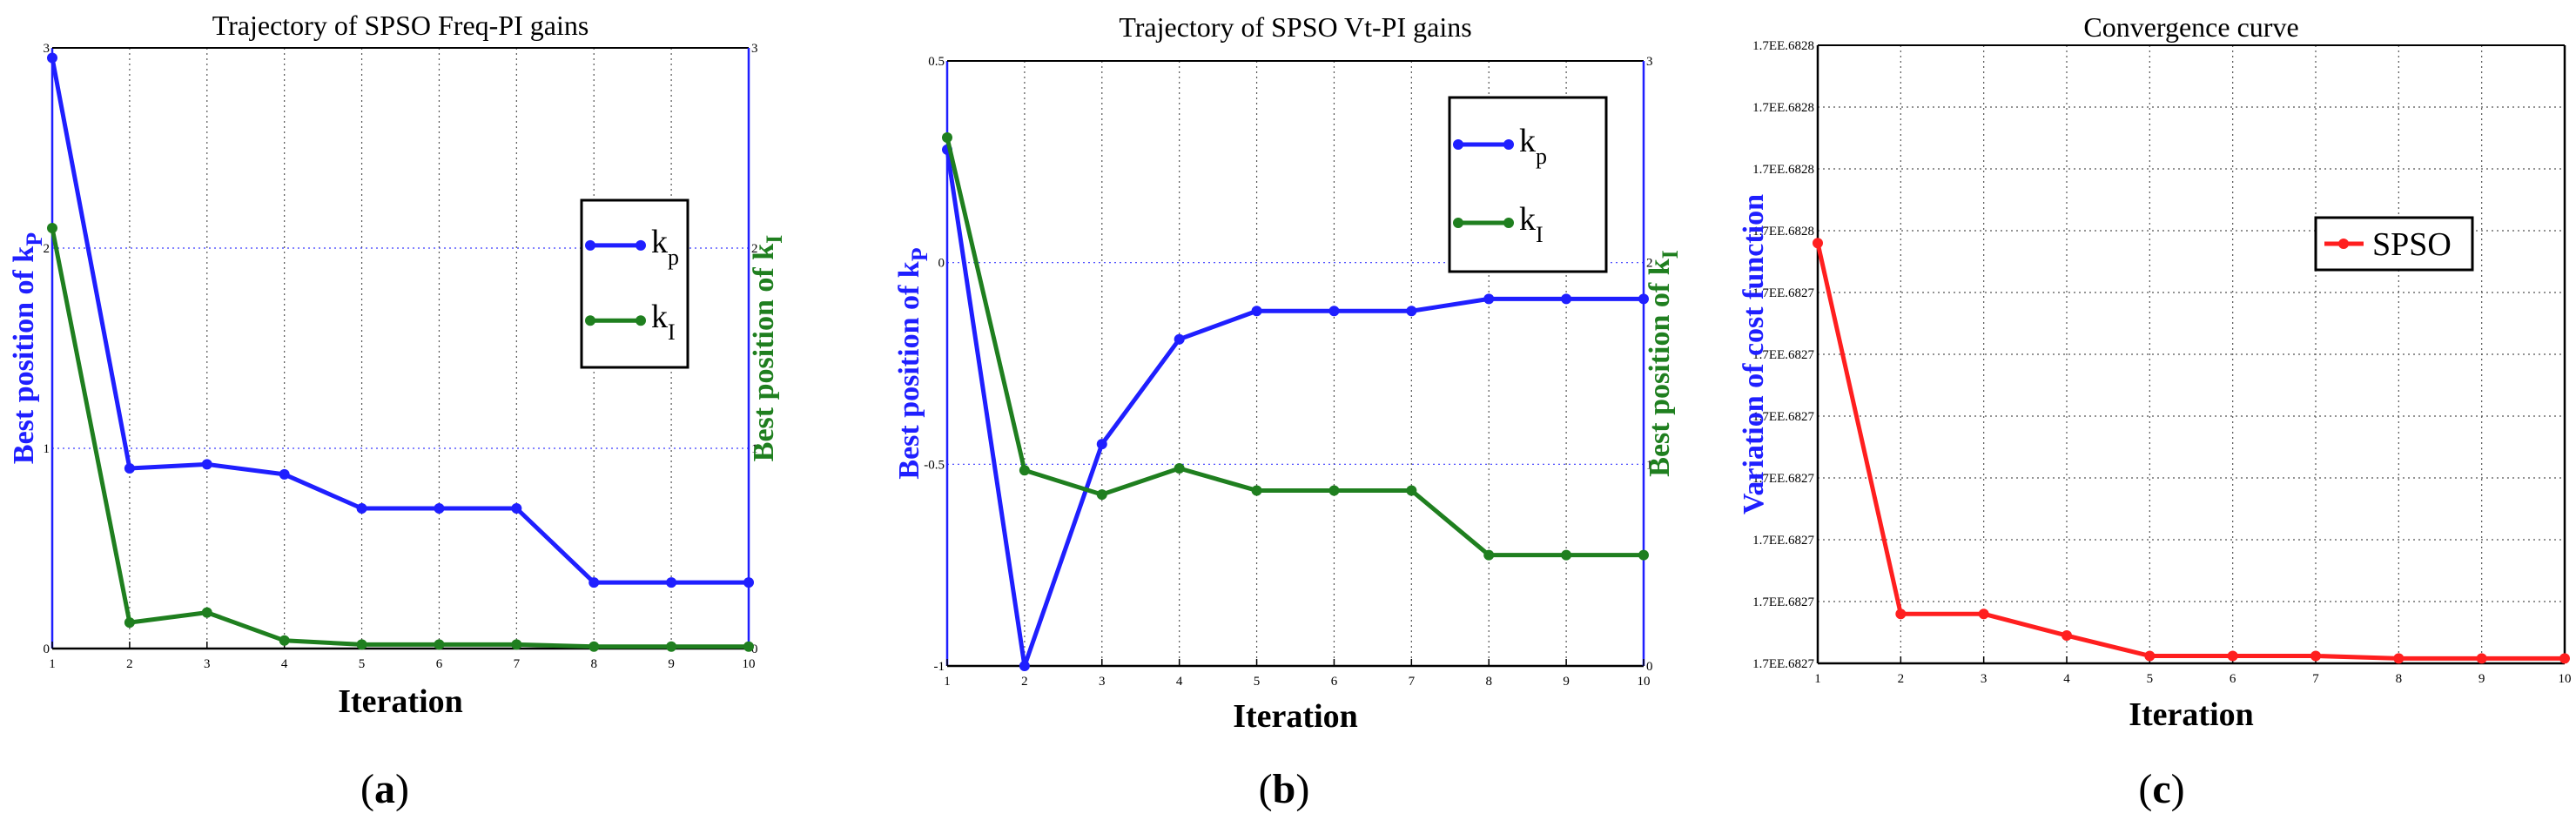 This screenshot has width=2576, height=827. Describe the element at coordinates (1531, 224) in the screenshot. I see `legend-label: kI` at that location.